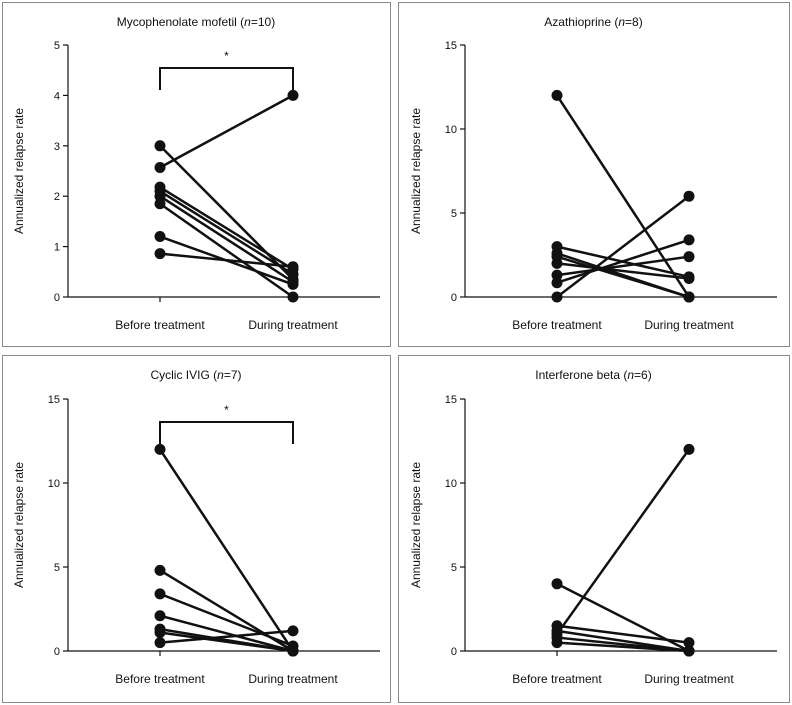  I want to click on chart-title-prefix: Cyclic IVIG (, so click(183, 375).